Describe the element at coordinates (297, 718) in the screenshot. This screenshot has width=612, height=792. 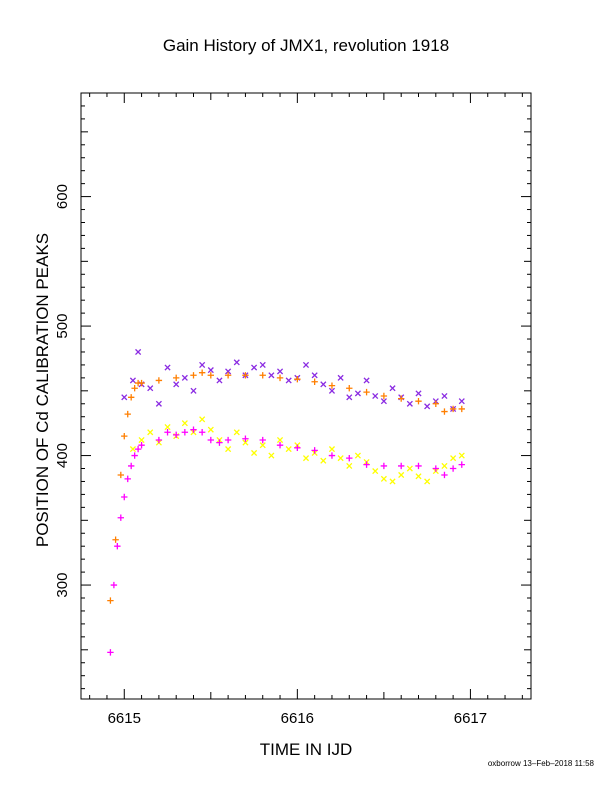
I see `x-tick-label: 6616` at that location.